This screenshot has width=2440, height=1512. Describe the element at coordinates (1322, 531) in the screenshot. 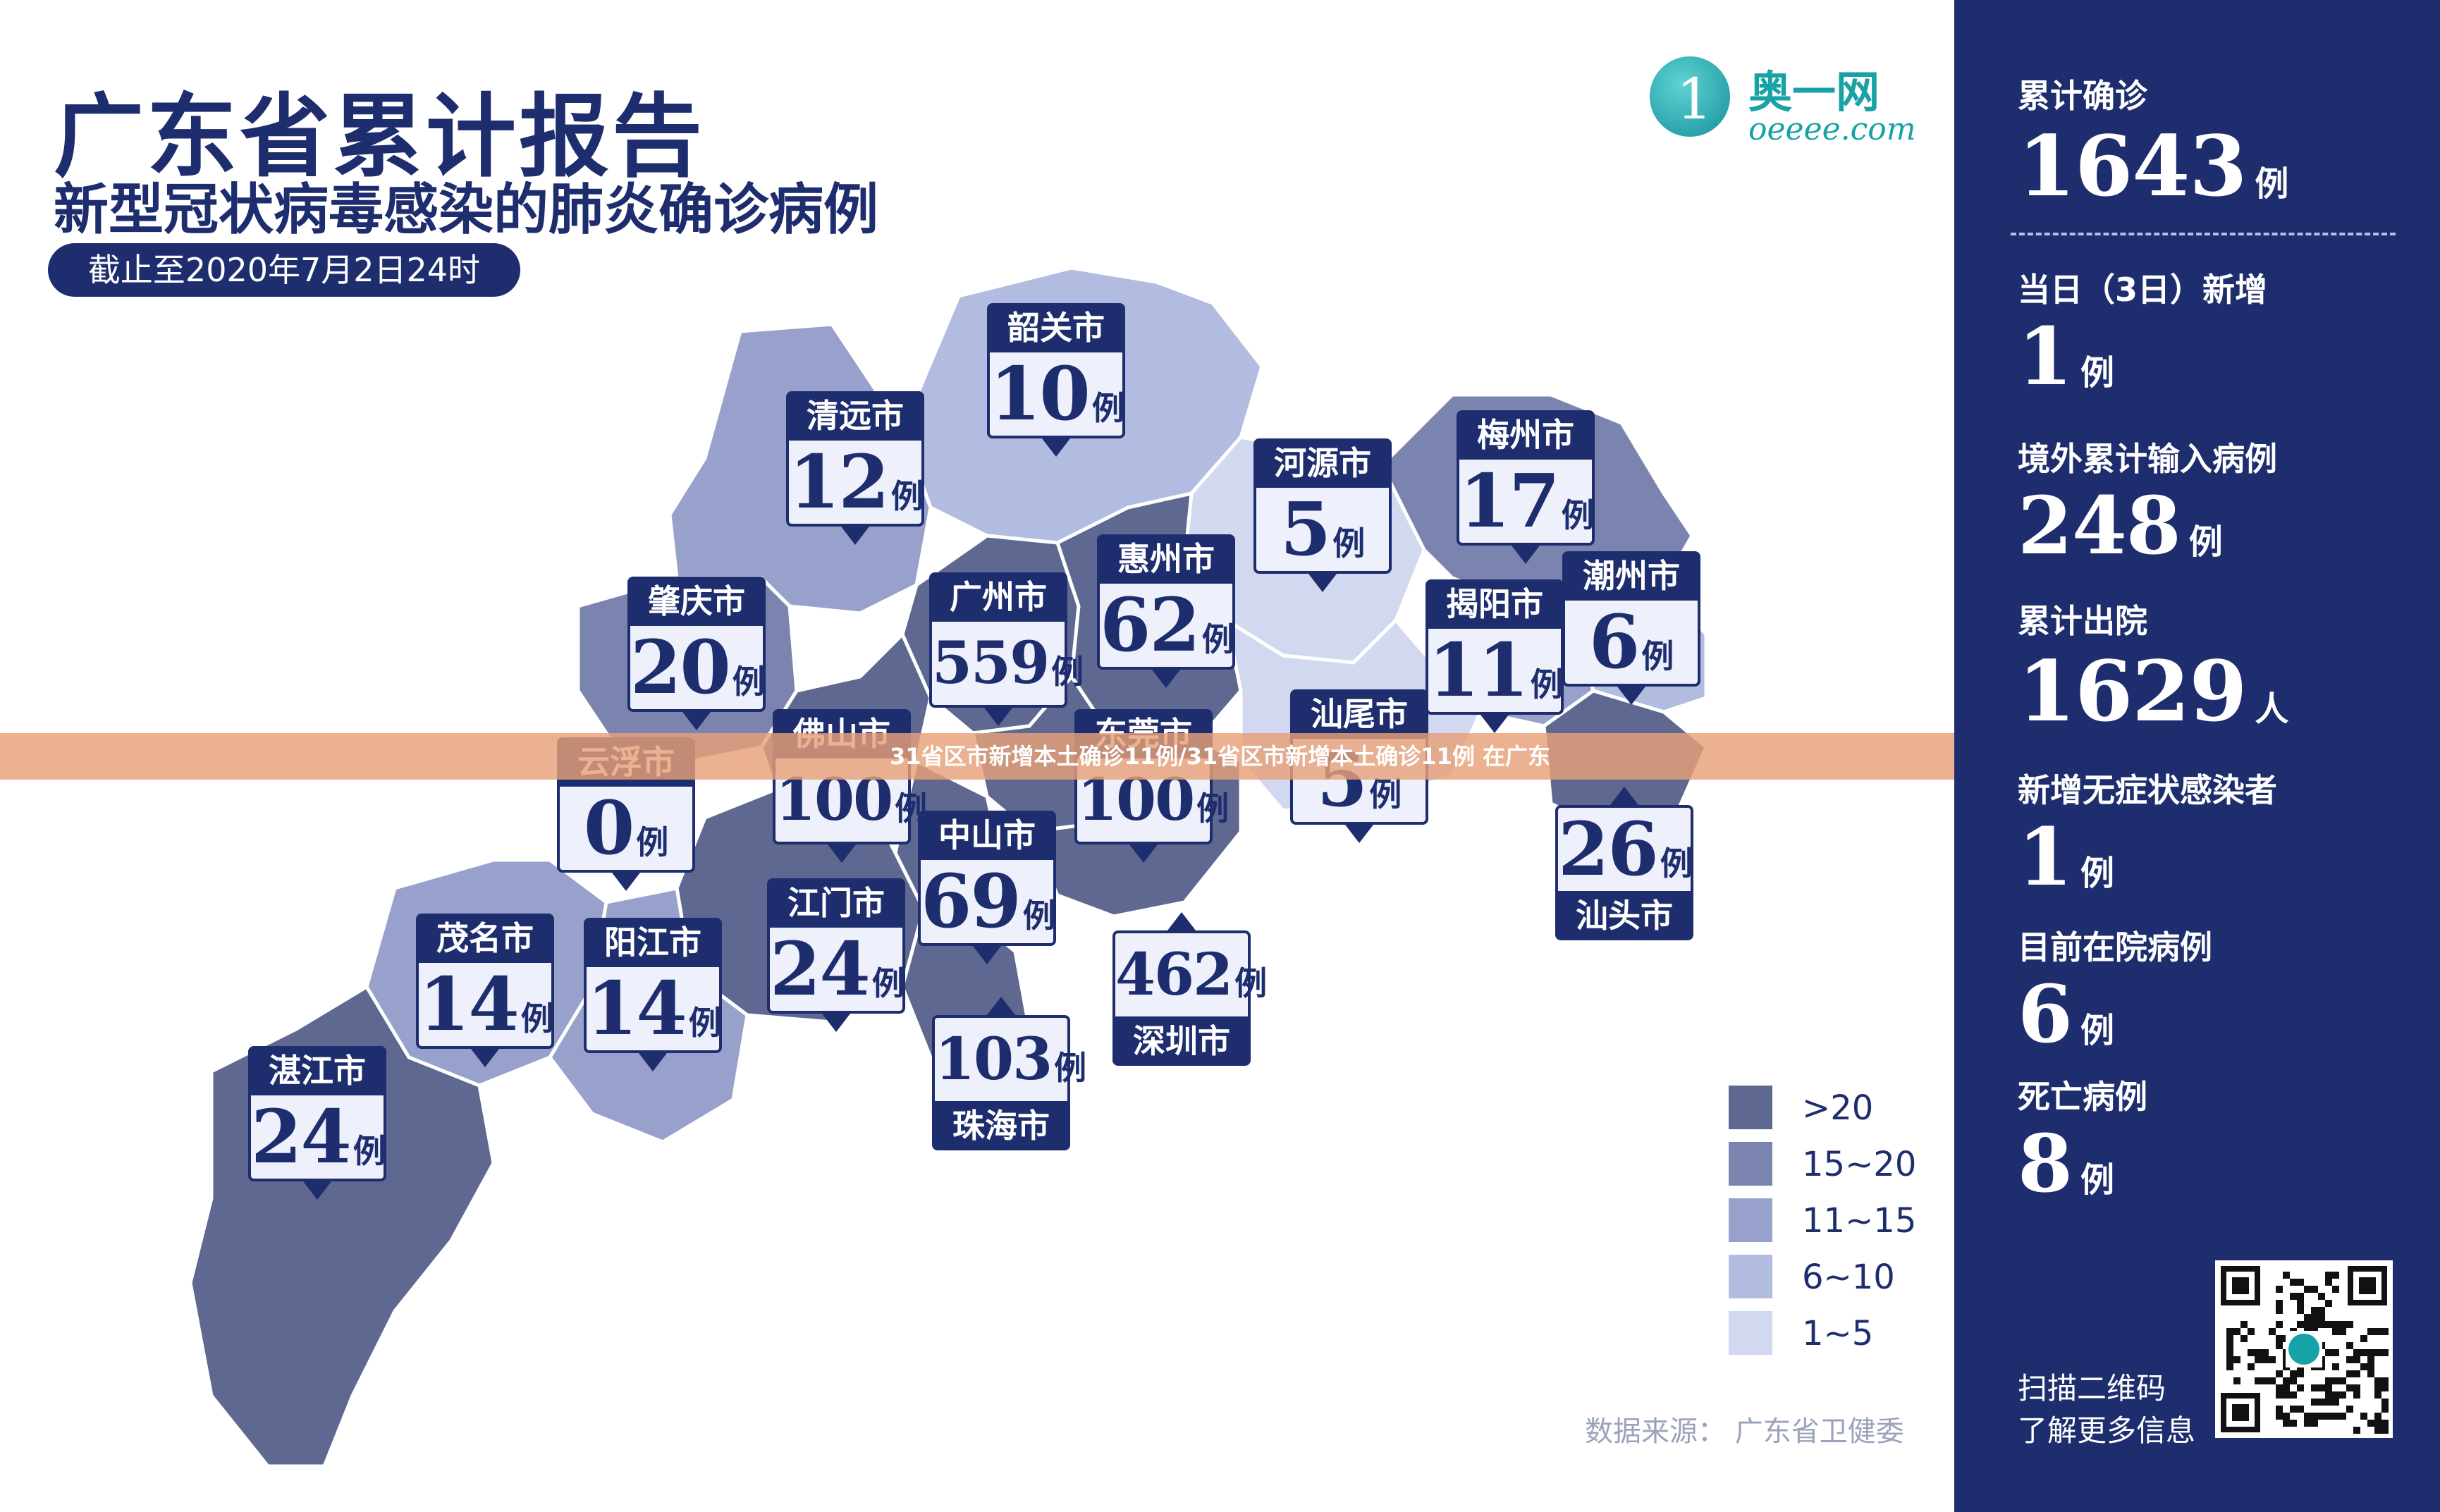

I see `city-count: 5例` at that location.